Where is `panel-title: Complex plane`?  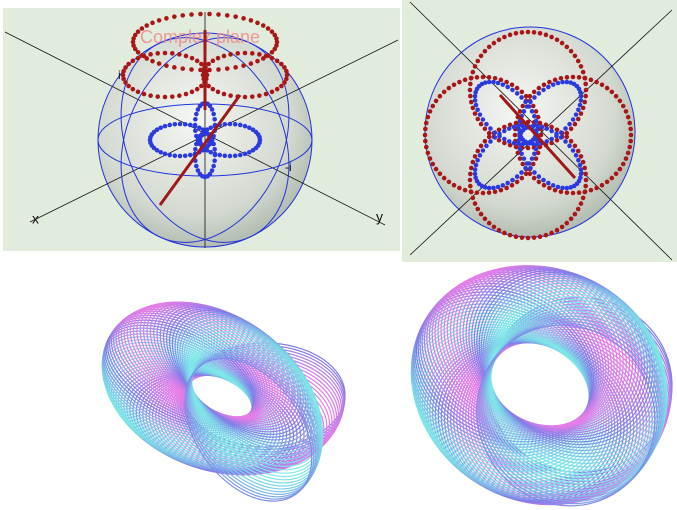 panel-title: Complex plane is located at coordinates (200, 37).